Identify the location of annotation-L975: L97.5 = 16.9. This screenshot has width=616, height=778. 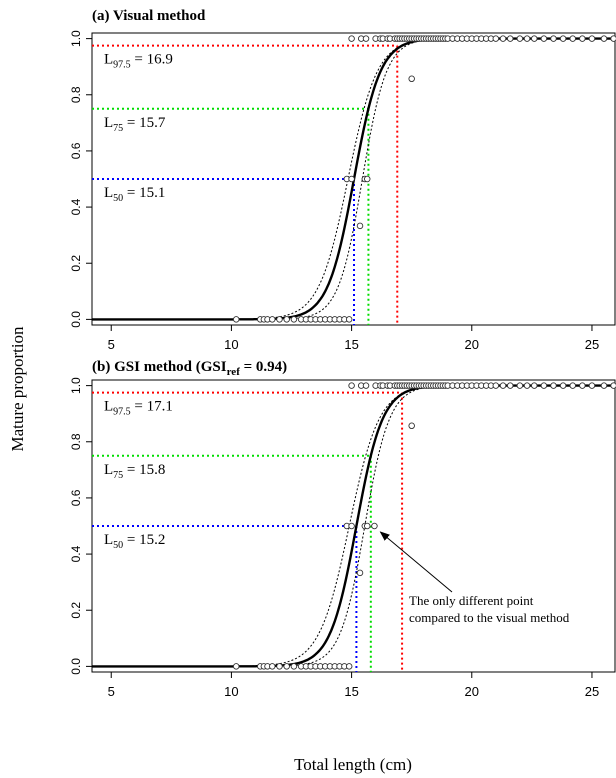
(138, 61).